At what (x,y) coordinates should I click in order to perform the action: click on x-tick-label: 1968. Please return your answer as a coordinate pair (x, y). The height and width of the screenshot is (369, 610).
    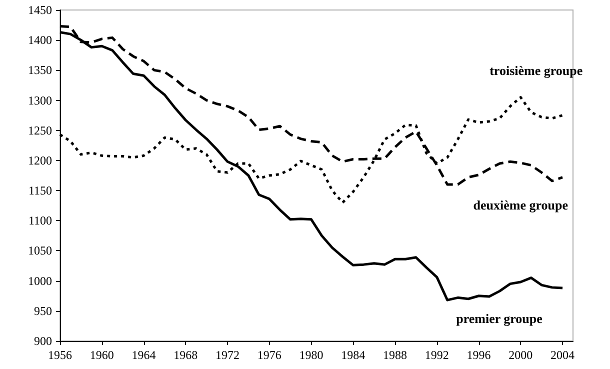
    Looking at the image, I should click on (186, 355).